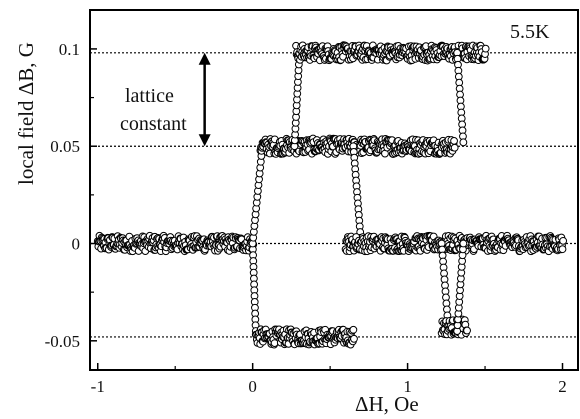 The width and height of the screenshot is (580, 419). I want to click on lattice-constant-annotation: lattice constant, so click(165, 99).